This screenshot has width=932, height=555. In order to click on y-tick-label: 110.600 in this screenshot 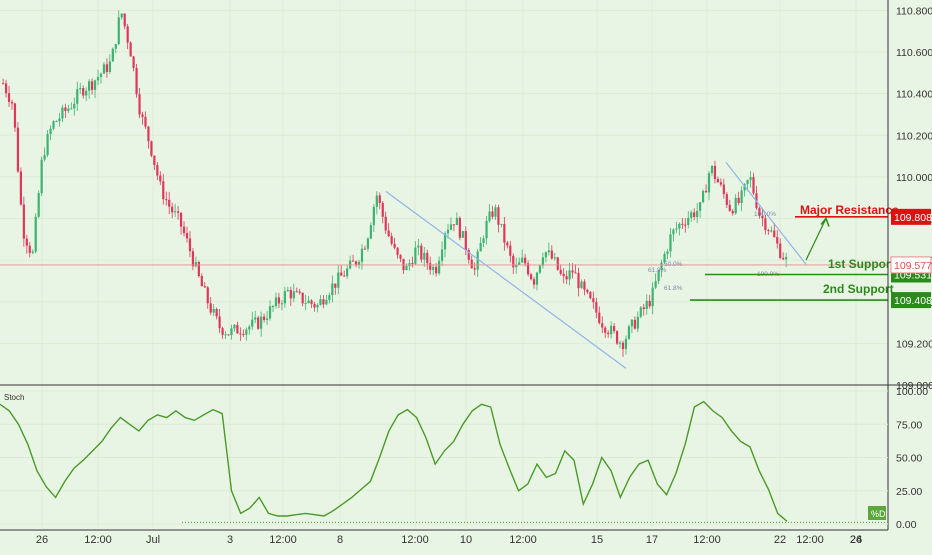, I will do `click(914, 53)`.